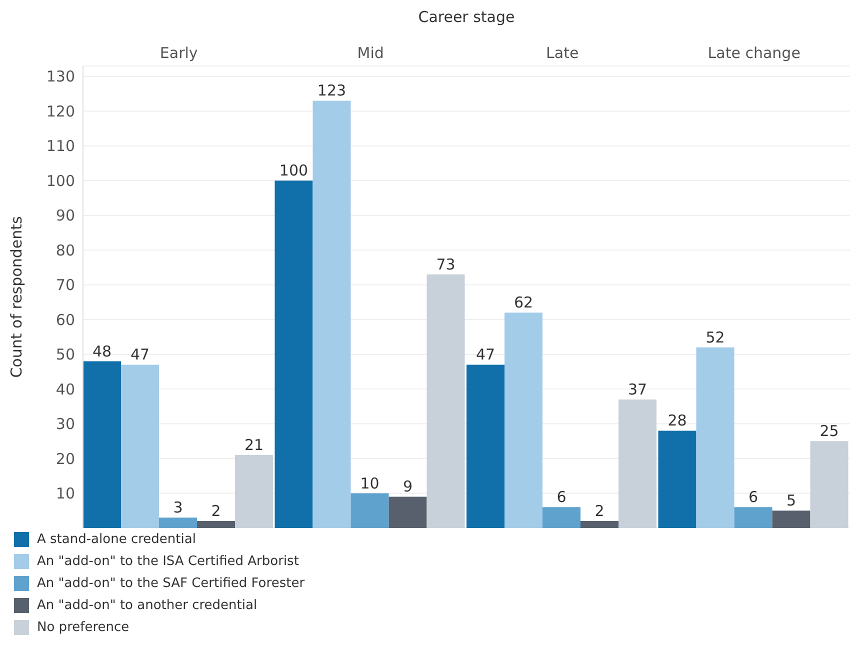 This screenshot has height=645, width=858. Describe the element at coordinates (331, 91) in the screenshot. I see `data-label: 123` at that location.